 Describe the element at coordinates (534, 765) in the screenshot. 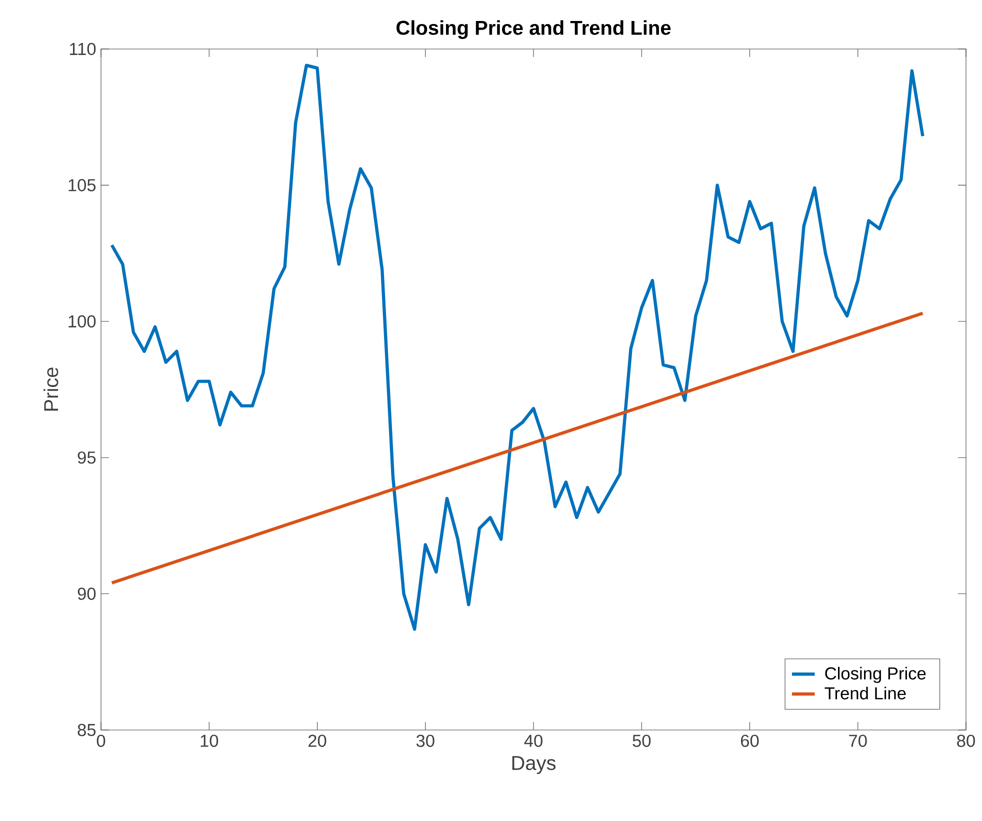

I see `x-axis-title: Days` at that location.